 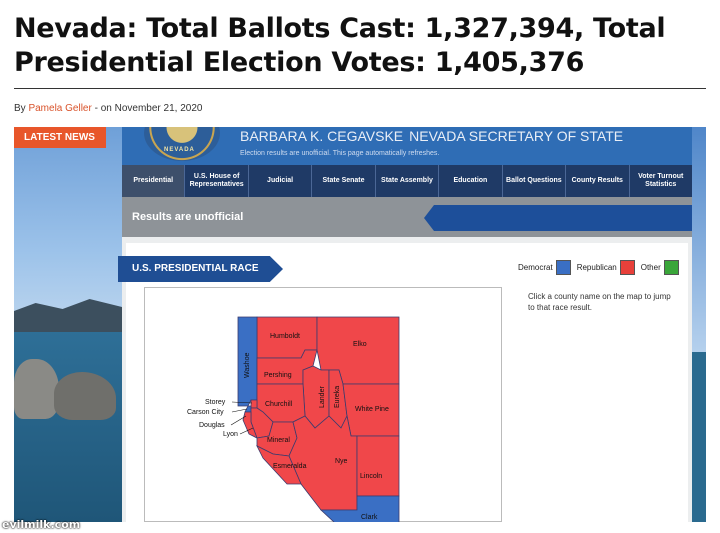 What do you see at coordinates (247, 365) in the screenshot?
I see `label-washoe: Washoe` at bounding box center [247, 365].